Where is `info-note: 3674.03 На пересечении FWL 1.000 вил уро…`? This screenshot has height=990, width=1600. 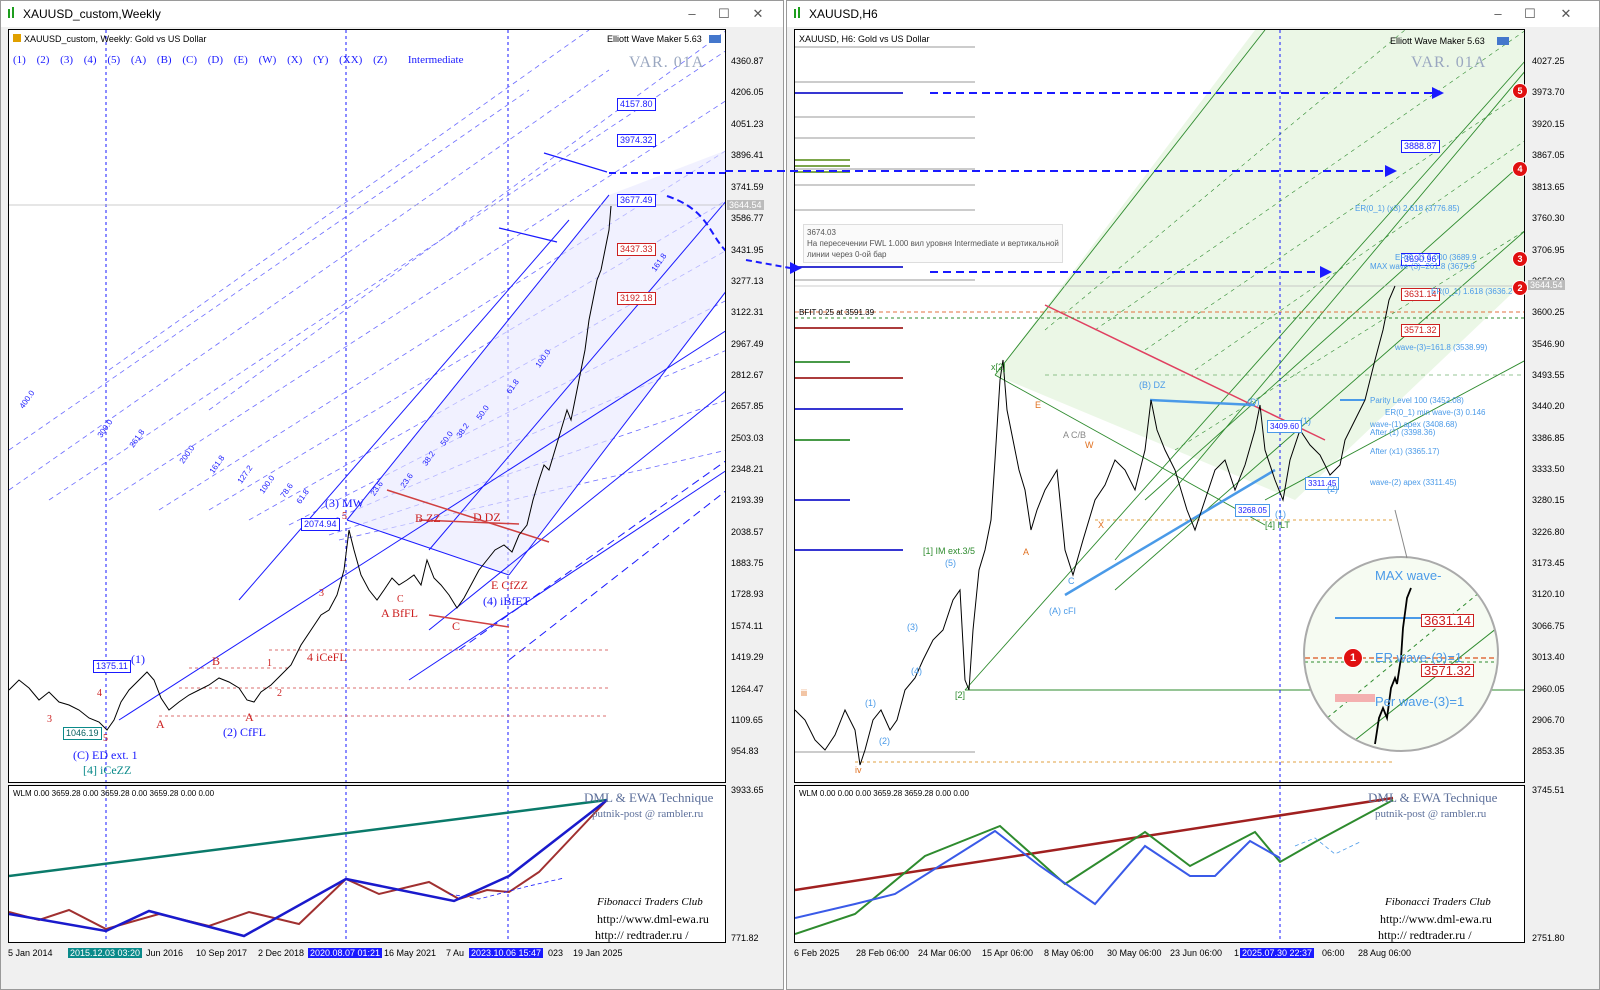
info-note: 3674.03 На пересечении FWL 1.000 вил уро… is located at coordinates (933, 243).